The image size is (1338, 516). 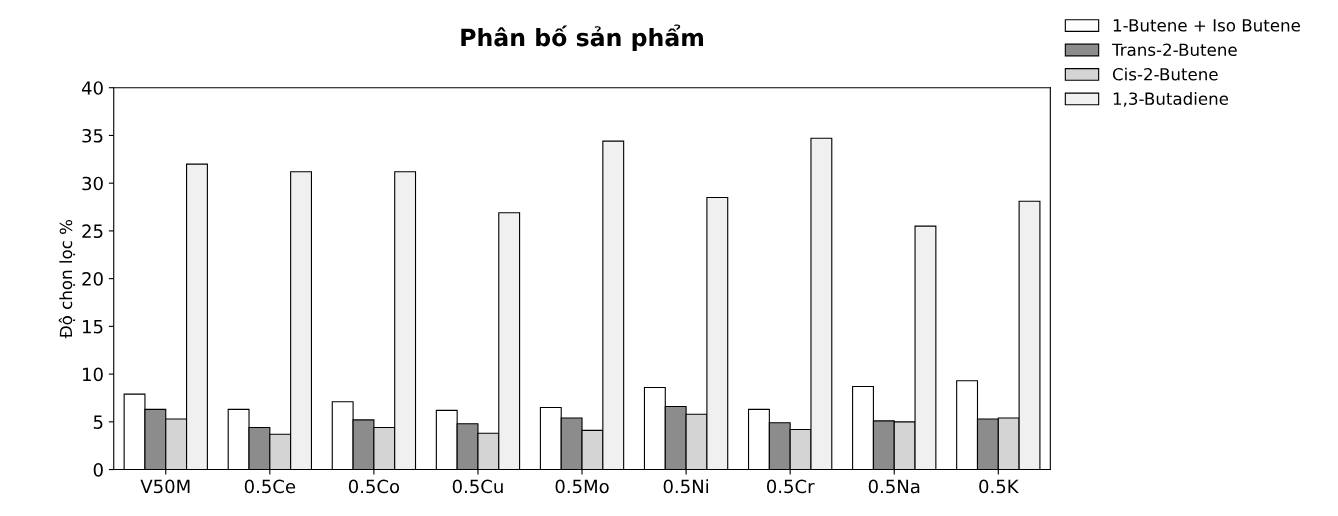 What do you see at coordinates (790, 486) in the screenshot?
I see `x-tick-label: 0.5Cr` at bounding box center [790, 486].